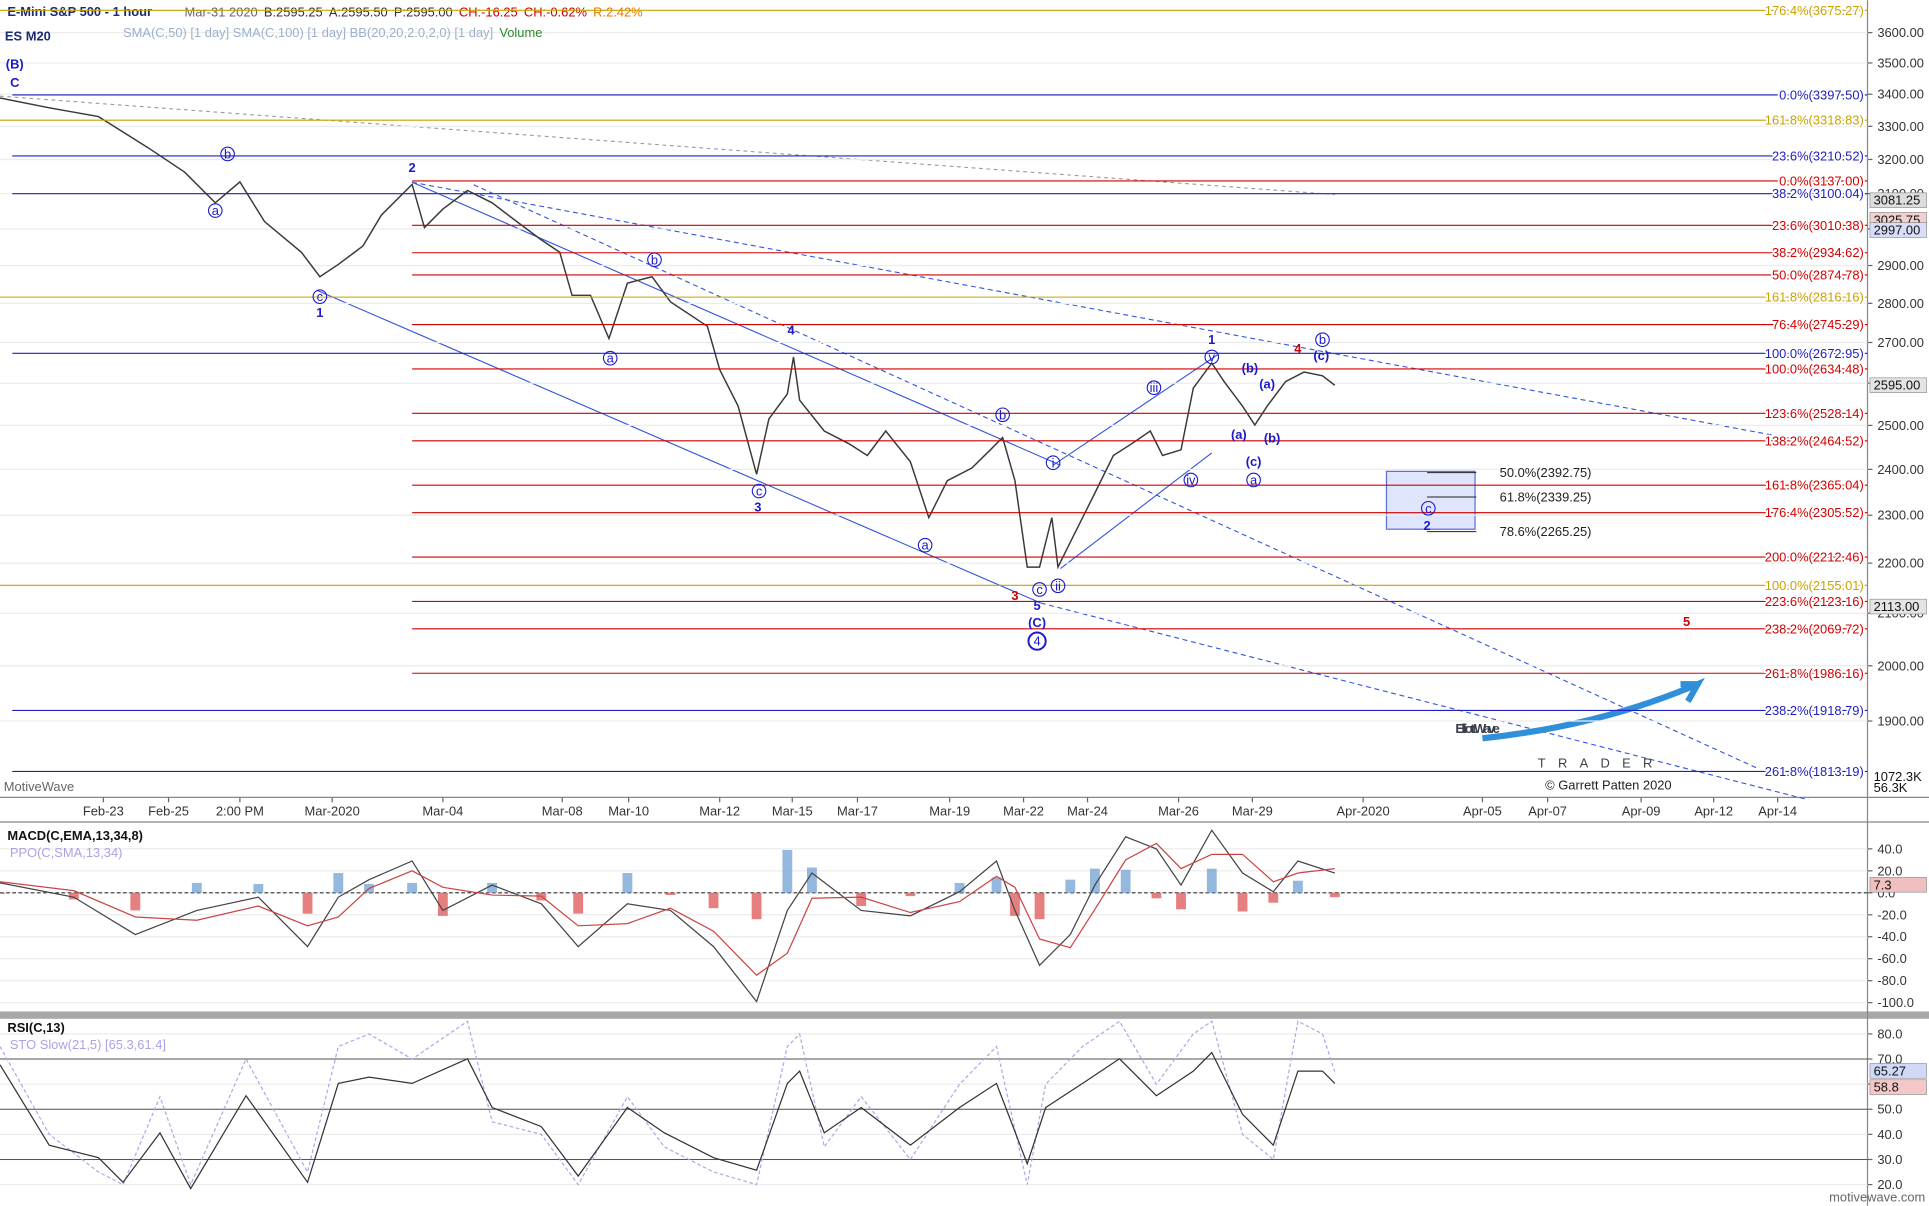 The height and width of the screenshot is (1206, 1929). What do you see at coordinates (1818, 193) in the screenshot?
I see `fib-level-label: 38.2%(3100.04)` at bounding box center [1818, 193].